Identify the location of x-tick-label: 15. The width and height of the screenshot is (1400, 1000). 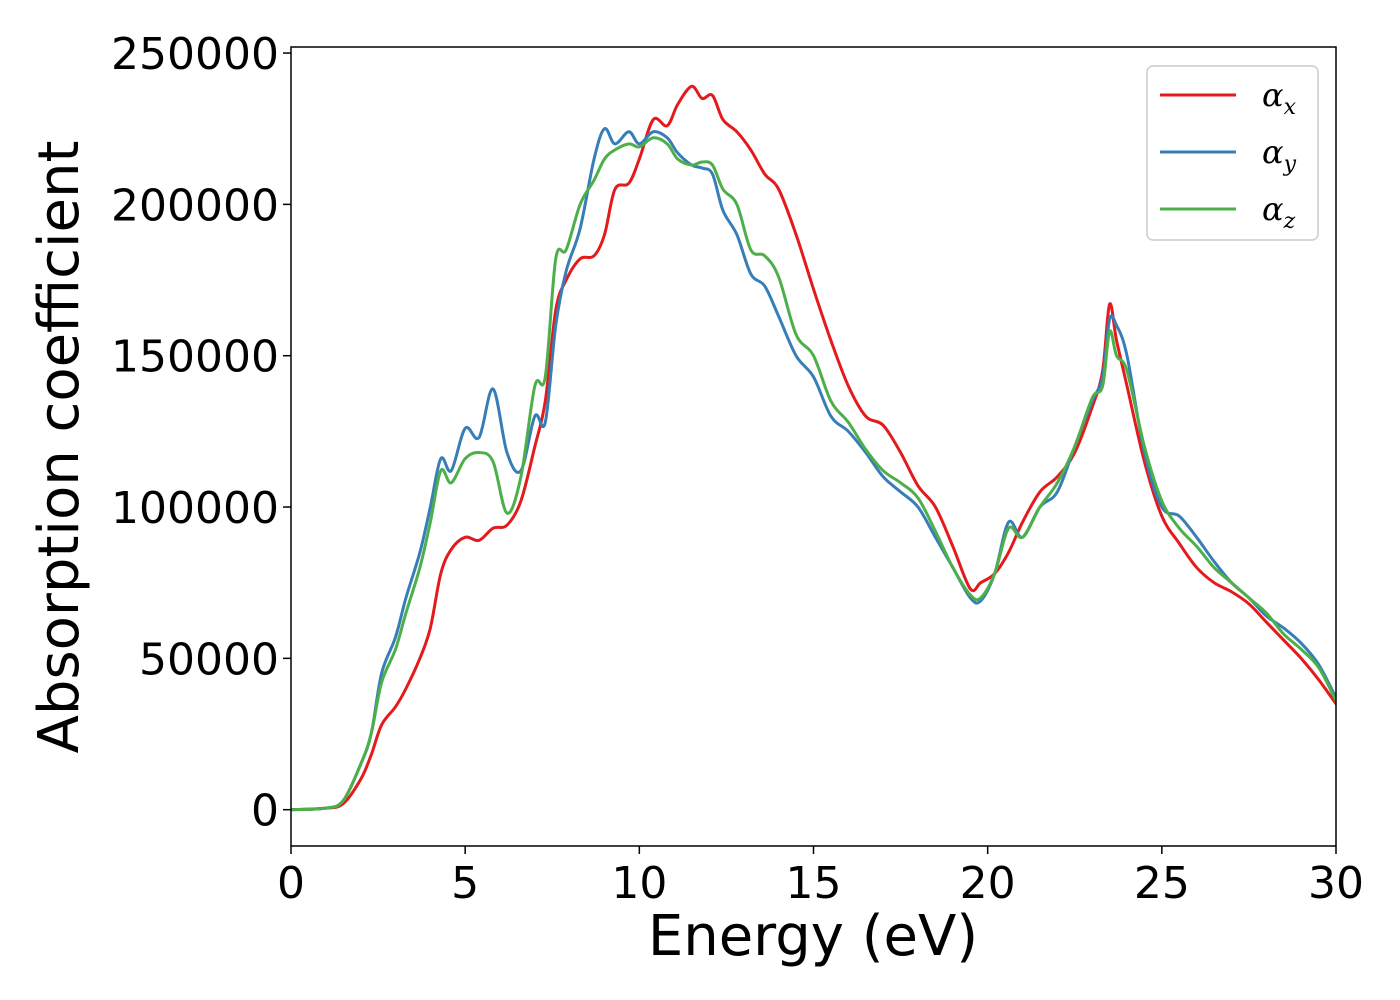
(814, 883).